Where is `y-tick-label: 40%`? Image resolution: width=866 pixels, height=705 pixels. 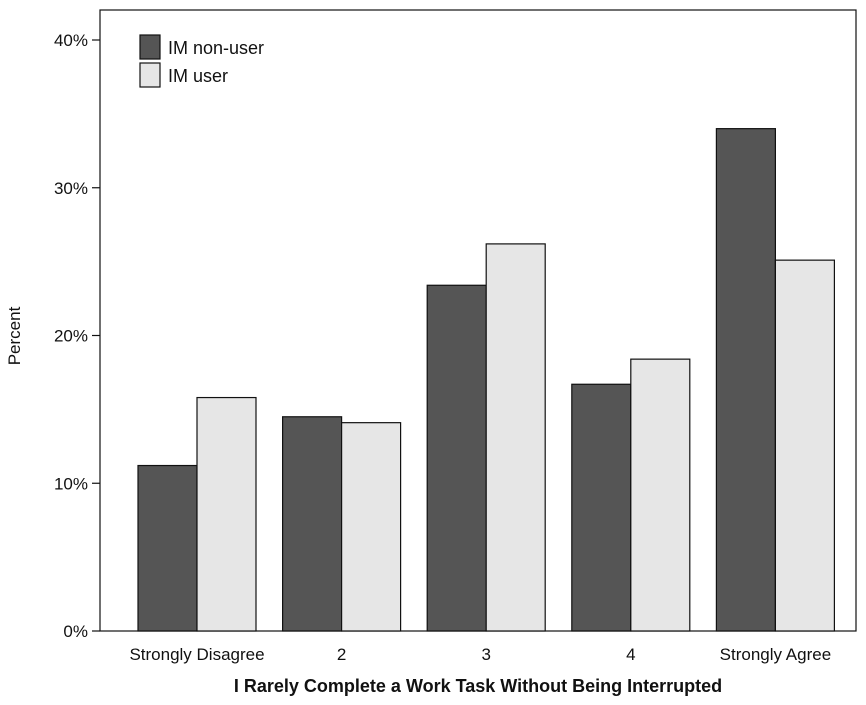
y-tick-label: 40% is located at coordinates (71, 40).